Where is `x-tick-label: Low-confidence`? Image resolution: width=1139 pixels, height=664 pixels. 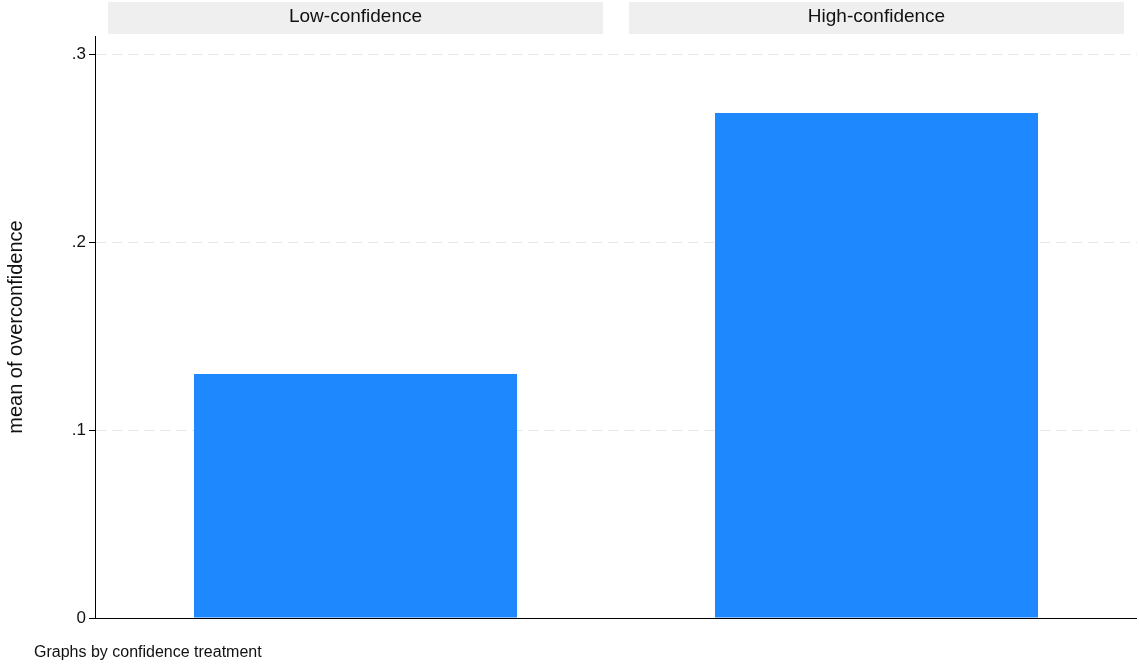
x-tick-label: Low-confidence is located at coordinates (355, 15).